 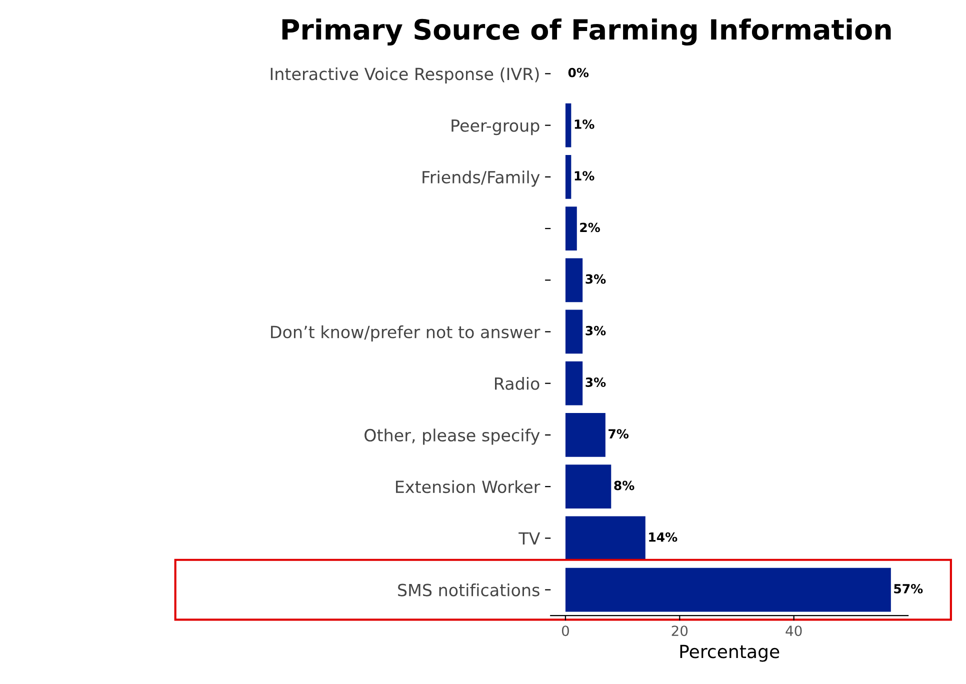 I want to click on y-tick-label: Friends/Family, so click(x=481, y=178).